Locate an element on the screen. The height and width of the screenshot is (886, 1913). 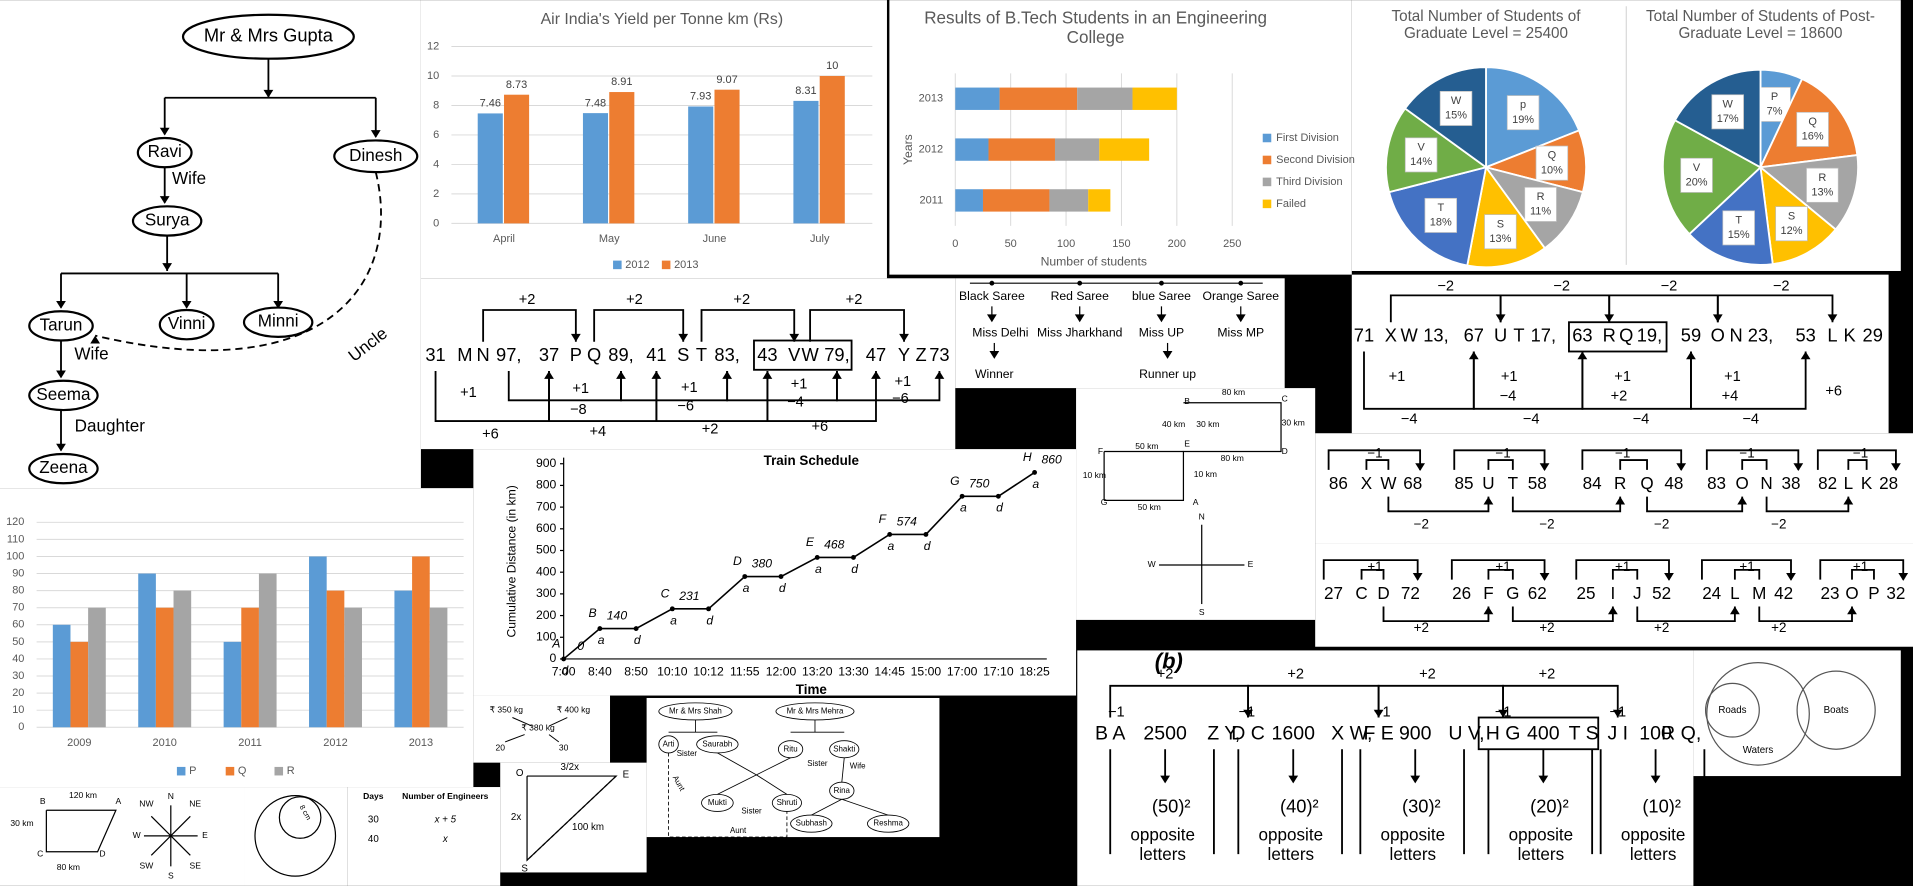
note: opposite letters is located at coordinates (1162, 844).